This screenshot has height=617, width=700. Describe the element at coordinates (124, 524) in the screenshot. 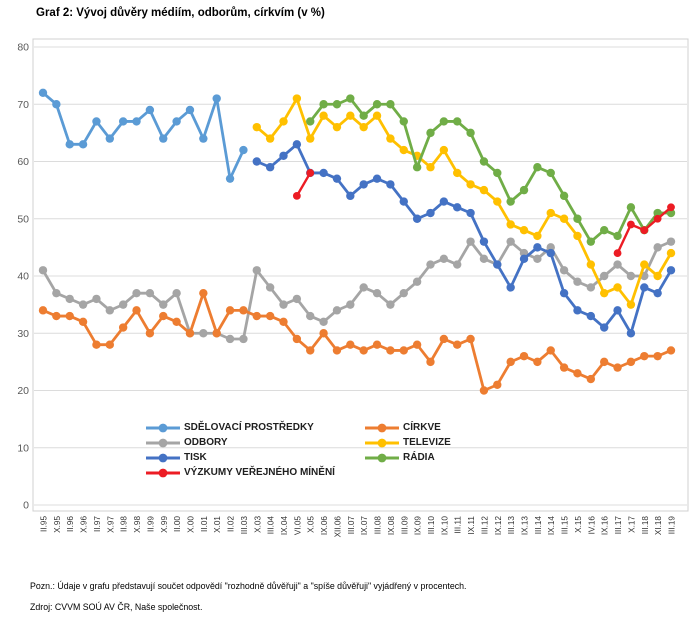

I see `x-axis-tick-label: II.98` at that location.